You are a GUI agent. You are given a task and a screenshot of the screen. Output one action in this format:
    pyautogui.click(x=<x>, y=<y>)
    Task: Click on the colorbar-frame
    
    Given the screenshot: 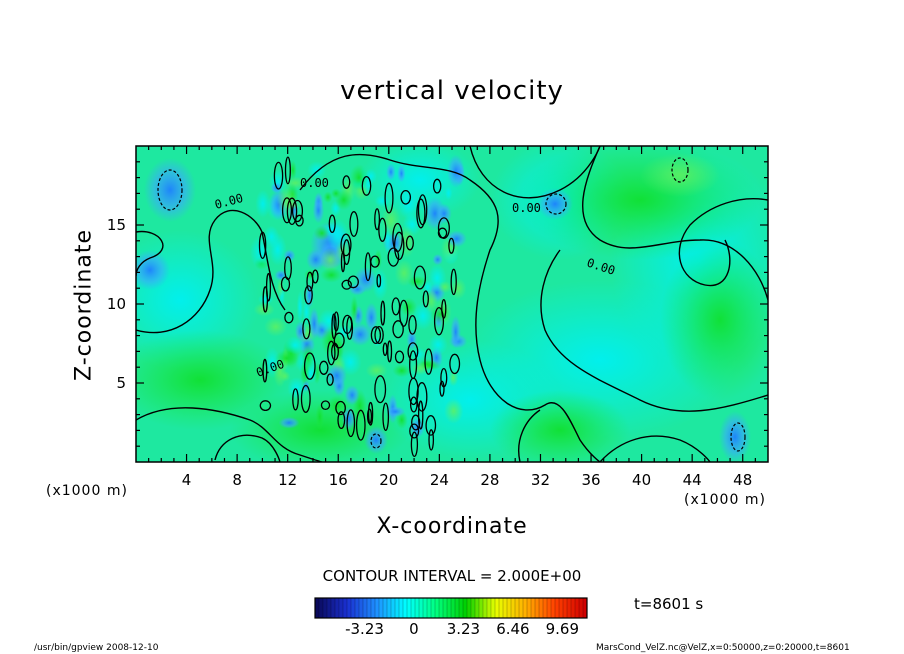 What is the action you would take?
    pyautogui.click(x=451, y=608)
    